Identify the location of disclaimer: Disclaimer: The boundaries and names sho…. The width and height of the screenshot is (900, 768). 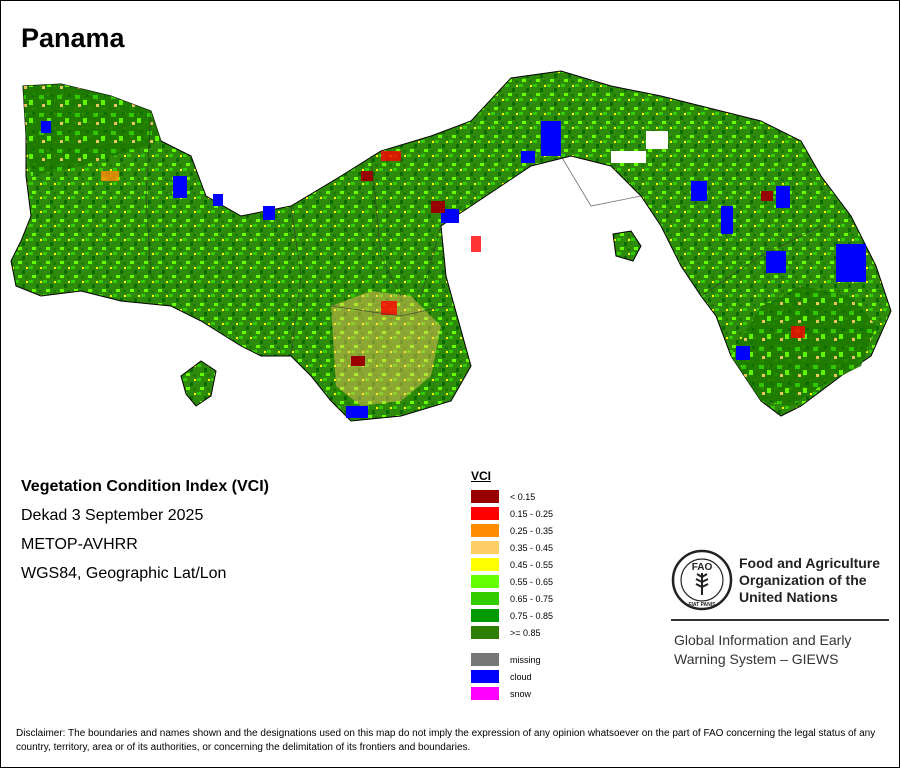
(446, 740).